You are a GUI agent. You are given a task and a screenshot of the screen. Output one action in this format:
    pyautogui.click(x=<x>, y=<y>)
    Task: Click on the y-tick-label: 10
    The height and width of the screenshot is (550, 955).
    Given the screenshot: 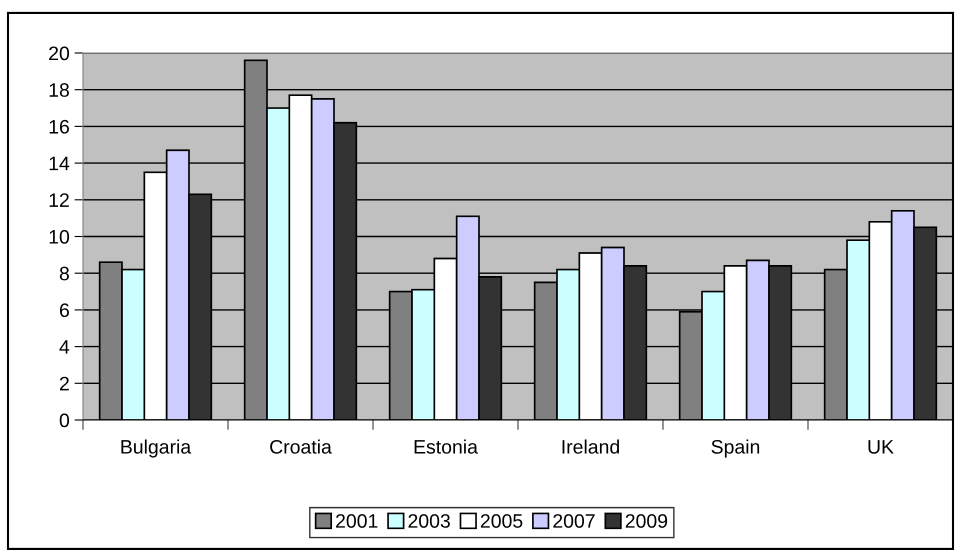 What is the action you would take?
    pyautogui.click(x=60, y=237)
    